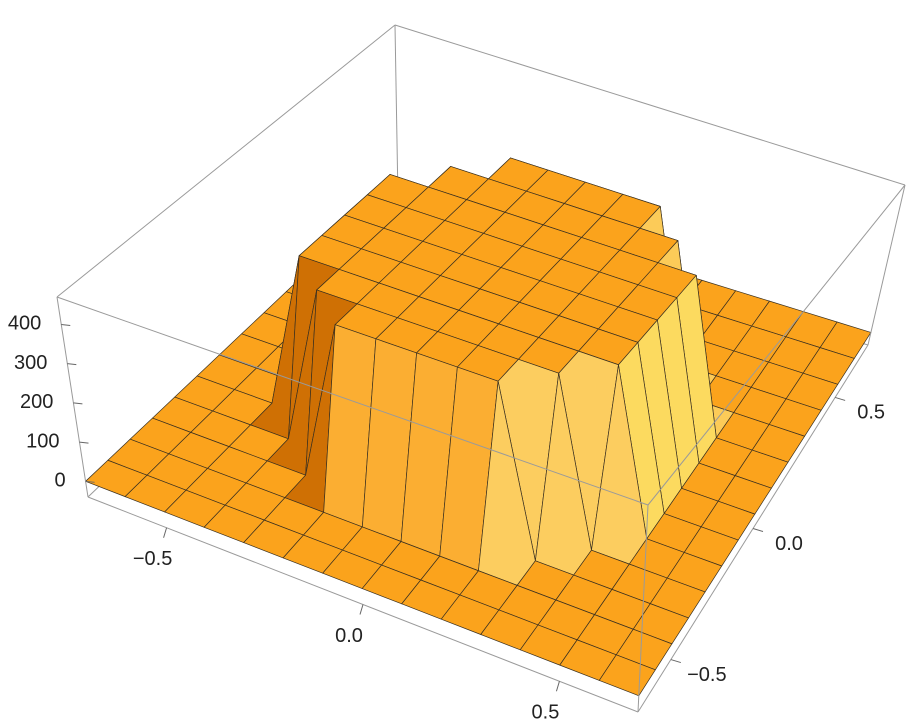 This screenshot has height=720, width=914. What do you see at coordinates (24, 324) in the screenshot?
I see `z-tick-label: 400` at bounding box center [24, 324].